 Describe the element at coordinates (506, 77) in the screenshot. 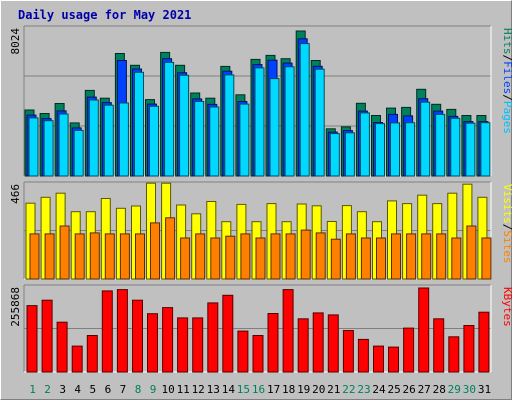

I see `legend-label: Files` at that location.